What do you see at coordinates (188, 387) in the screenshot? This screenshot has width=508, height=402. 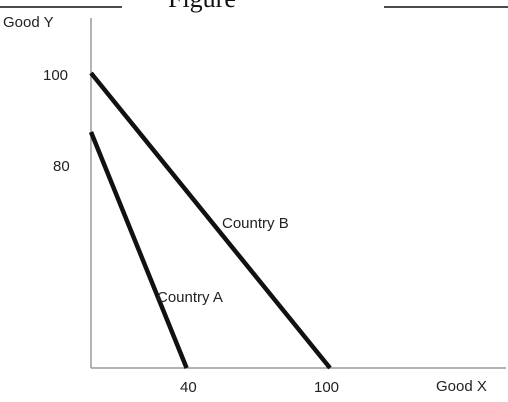 I see `x-tick-40: 40` at bounding box center [188, 387].